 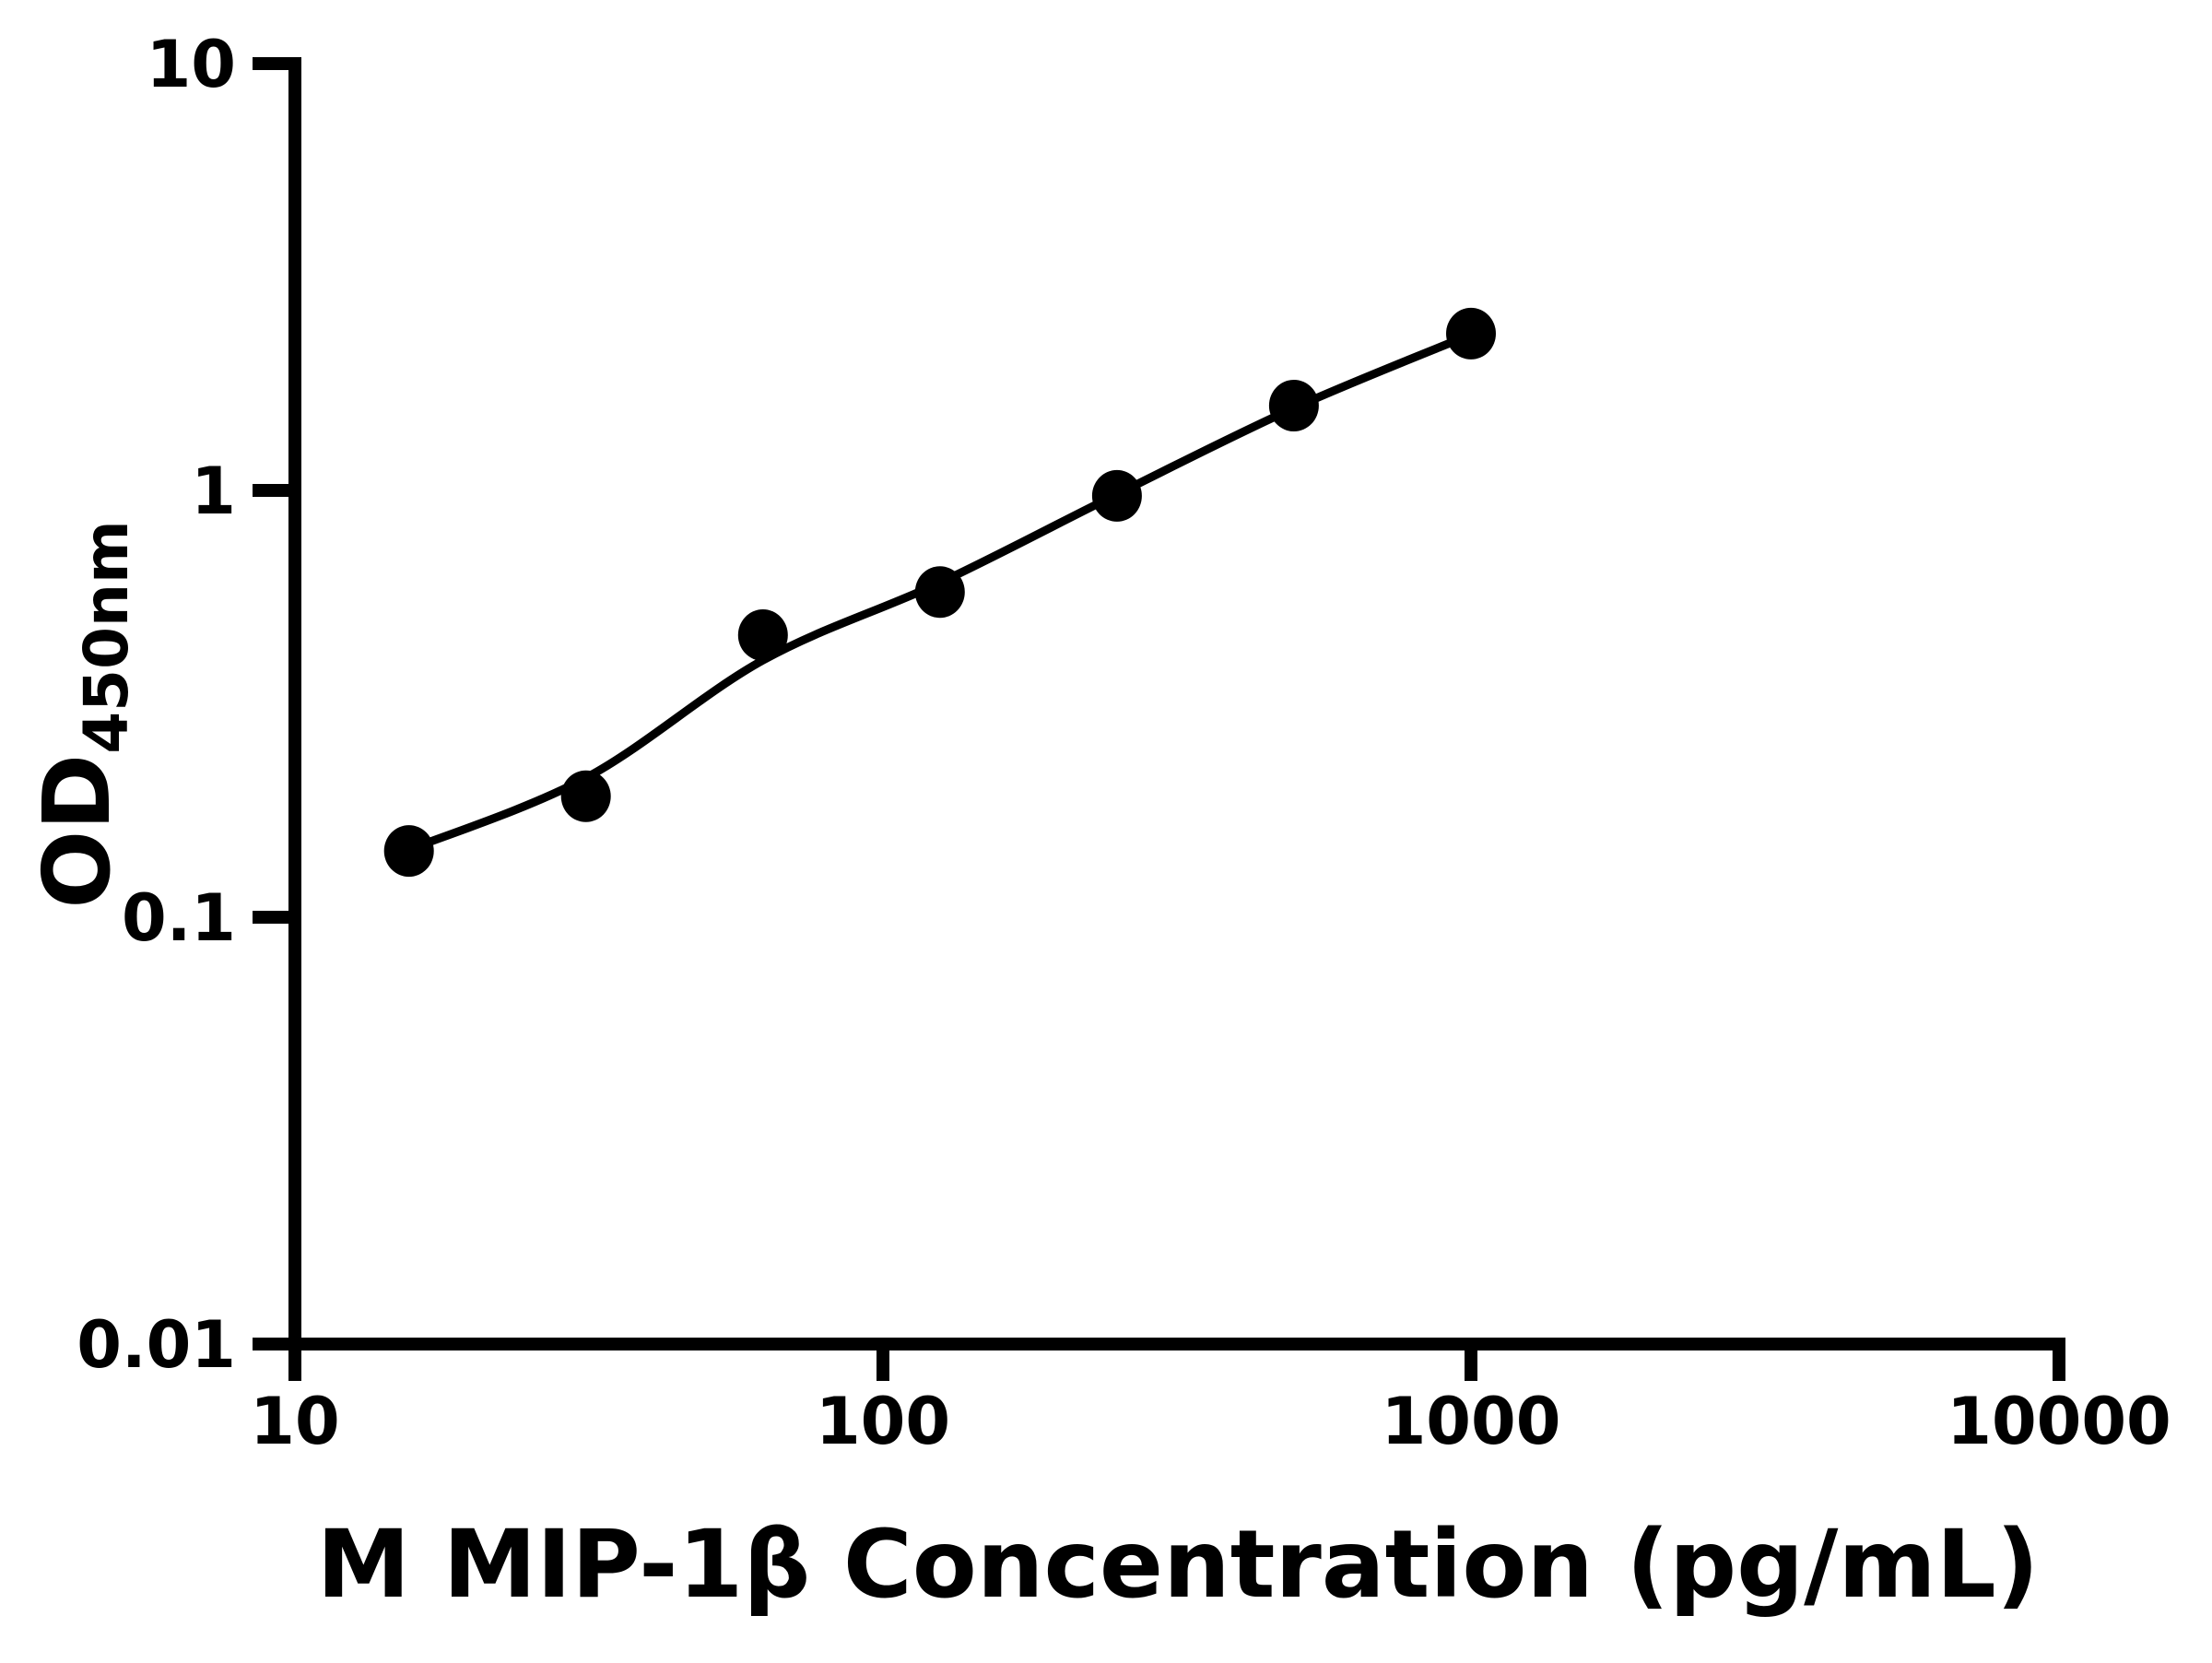 What do you see at coordinates (191, 64) in the screenshot?
I see `y-tick-label: 10` at bounding box center [191, 64].